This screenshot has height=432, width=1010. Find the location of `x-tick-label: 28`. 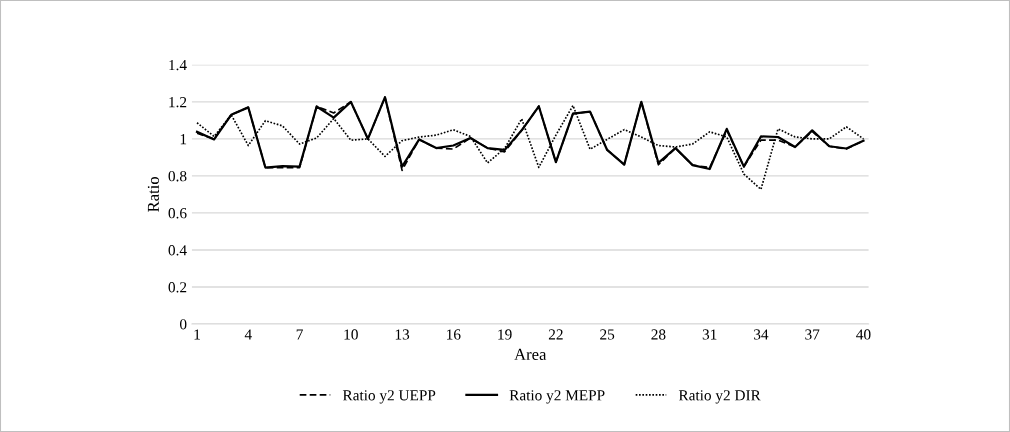

x-tick-label: 28 is located at coordinates (658, 334).